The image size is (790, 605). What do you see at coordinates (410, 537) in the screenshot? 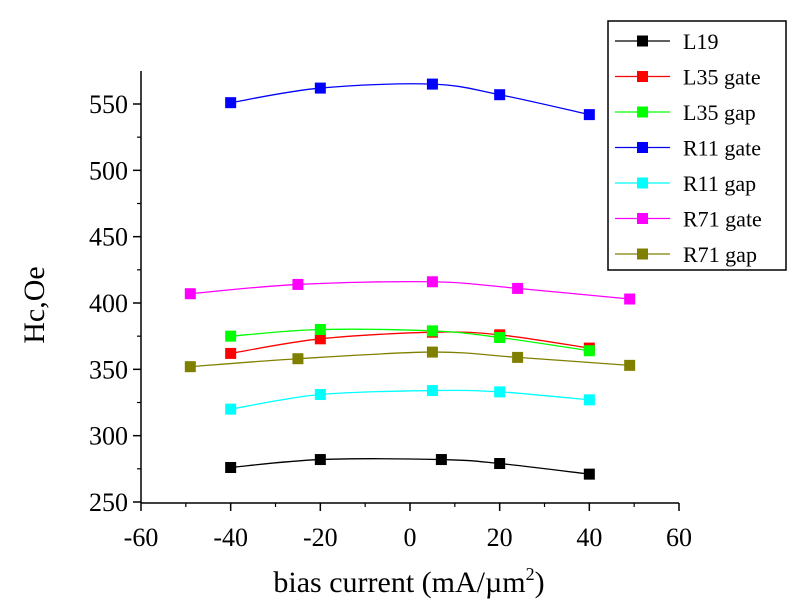
I see `x-tick-label: 0` at bounding box center [410, 537].